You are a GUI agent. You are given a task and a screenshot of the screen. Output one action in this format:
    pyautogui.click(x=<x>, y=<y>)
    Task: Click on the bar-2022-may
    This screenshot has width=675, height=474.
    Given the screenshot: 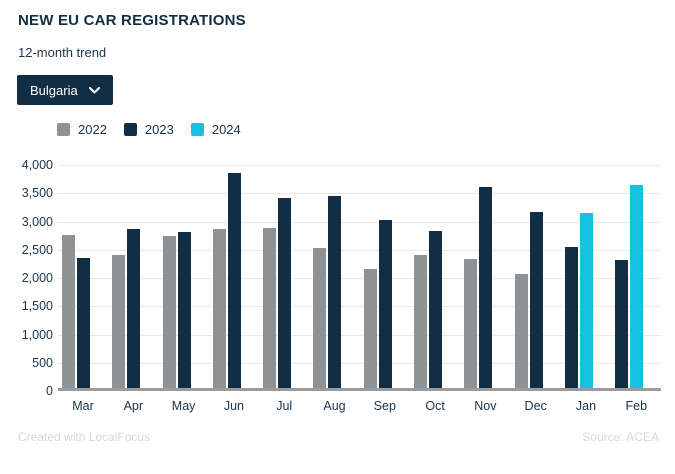 What is the action you would take?
    pyautogui.click(x=169, y=312)
    